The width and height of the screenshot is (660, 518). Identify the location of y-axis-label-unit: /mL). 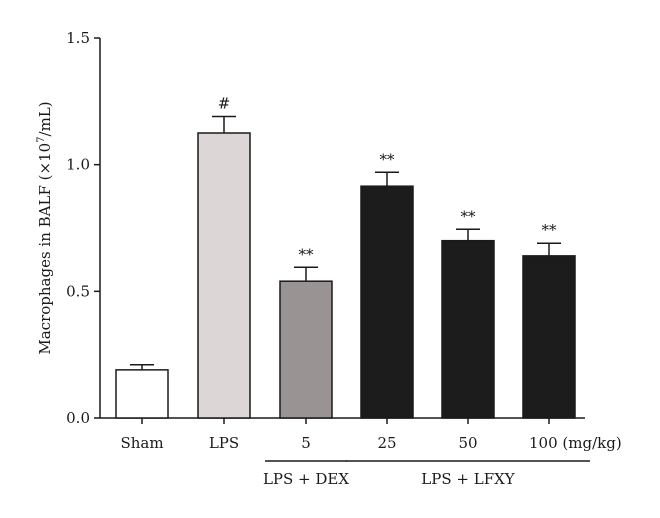
(45, 118).